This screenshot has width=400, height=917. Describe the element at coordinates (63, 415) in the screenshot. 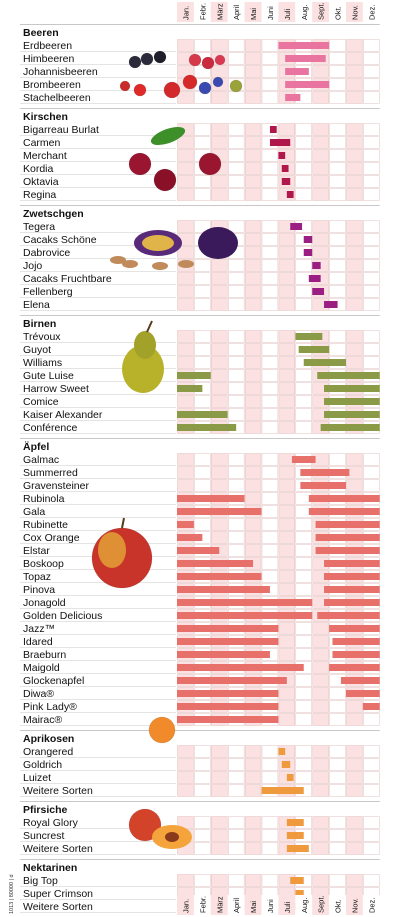

I see `variety-label: Kaiser Alexander` at that location.